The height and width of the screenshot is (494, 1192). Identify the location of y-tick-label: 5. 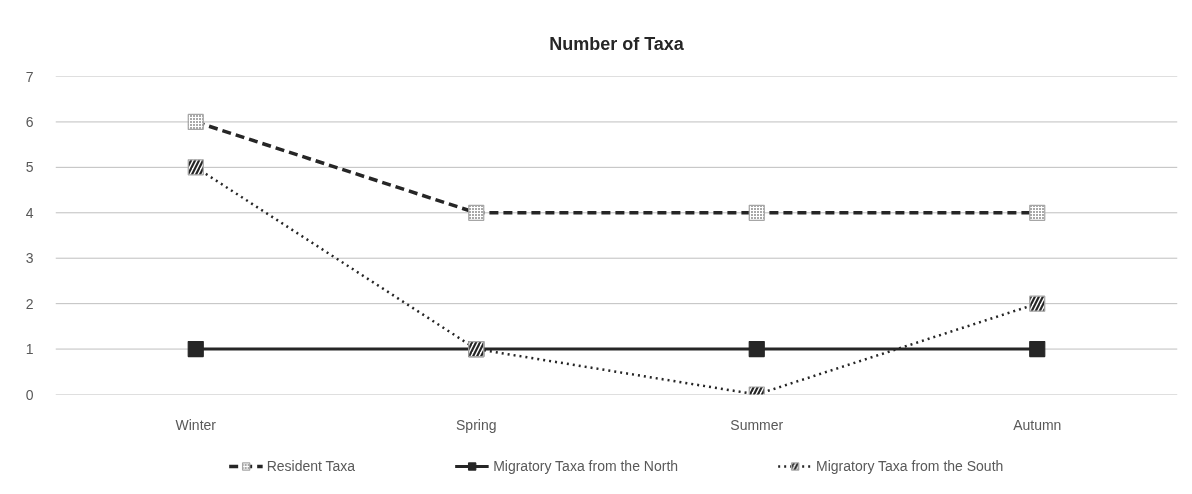
(29, 167).